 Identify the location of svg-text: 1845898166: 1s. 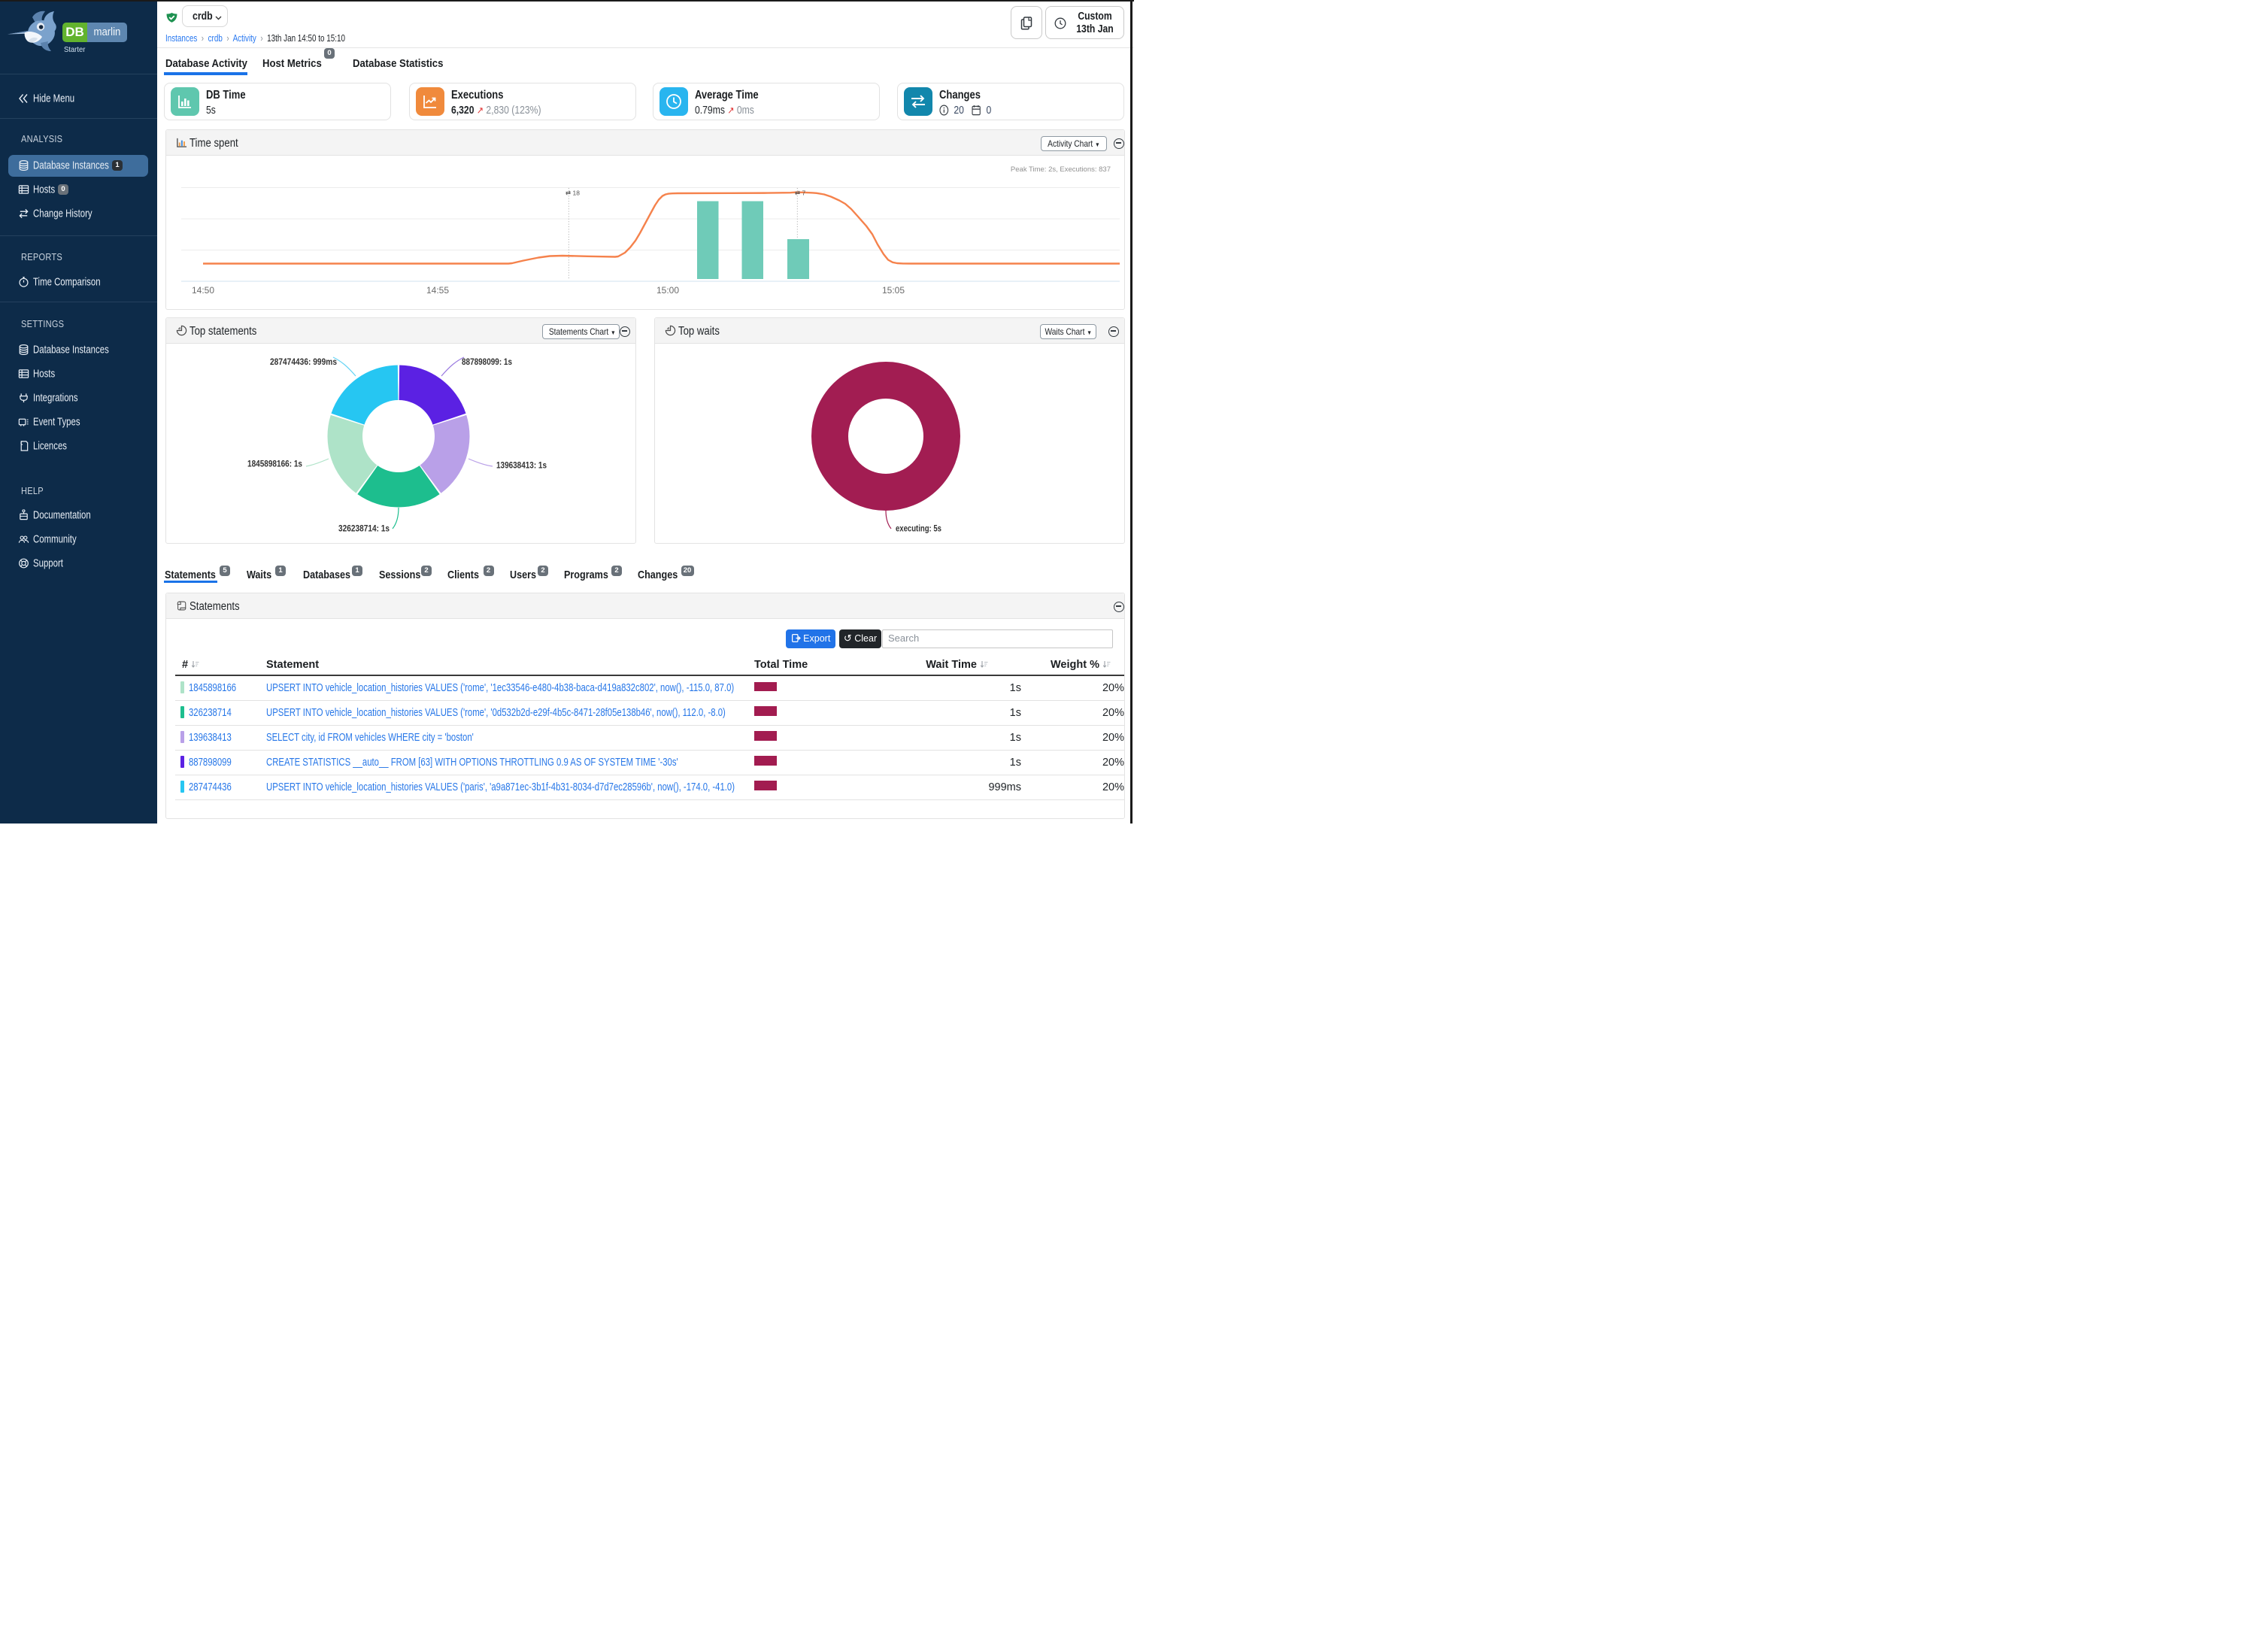
(274, 464).